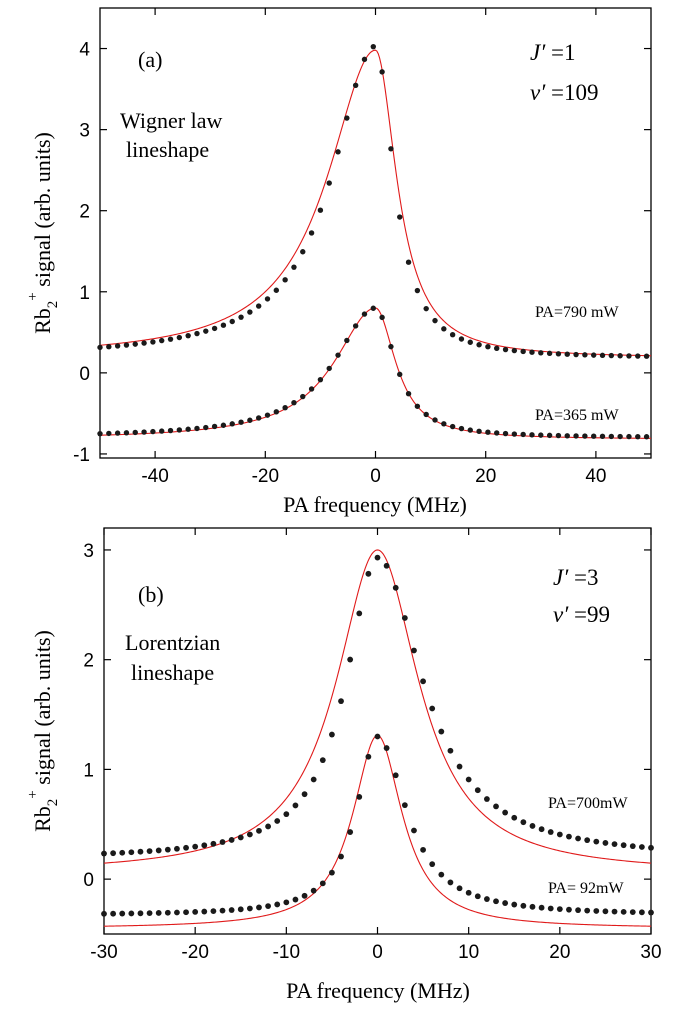  What do you see at coordinates (564, 92) in the screenshot?
I see `panel-a-v-label: v′ =109` at bounding box center [564, 92].